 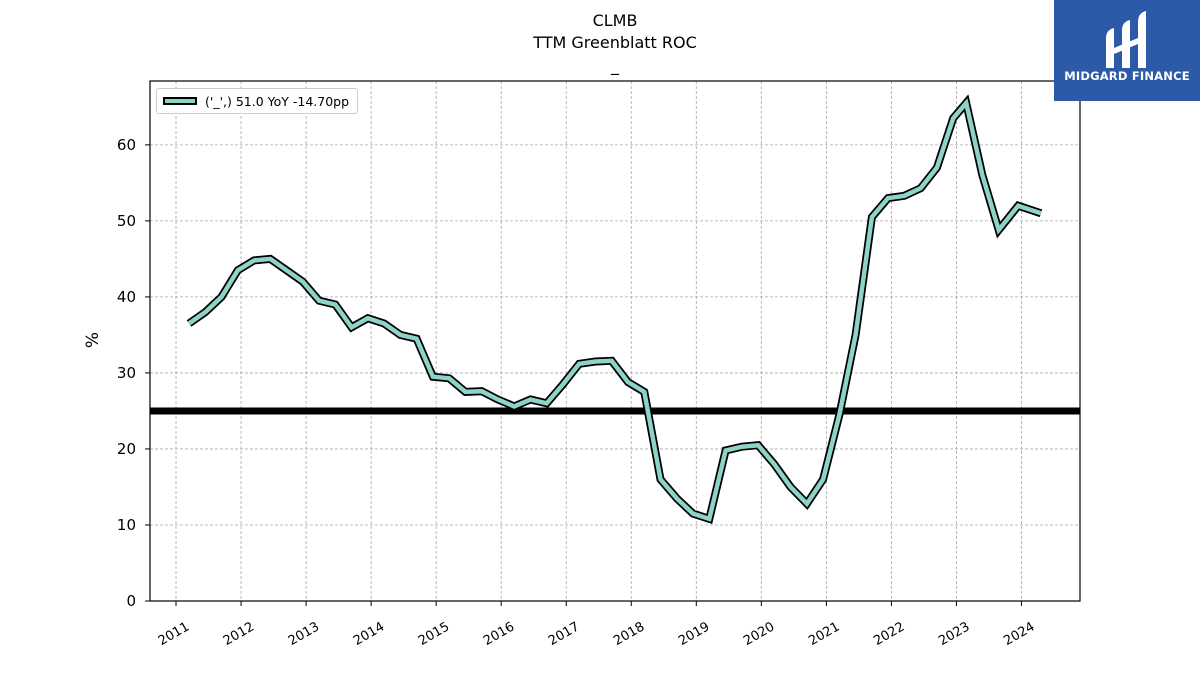 What do you see at coordinates (239, 634) in the screenshot?
I see `x-tick-label: 2012` at bounding box center [239, 634].